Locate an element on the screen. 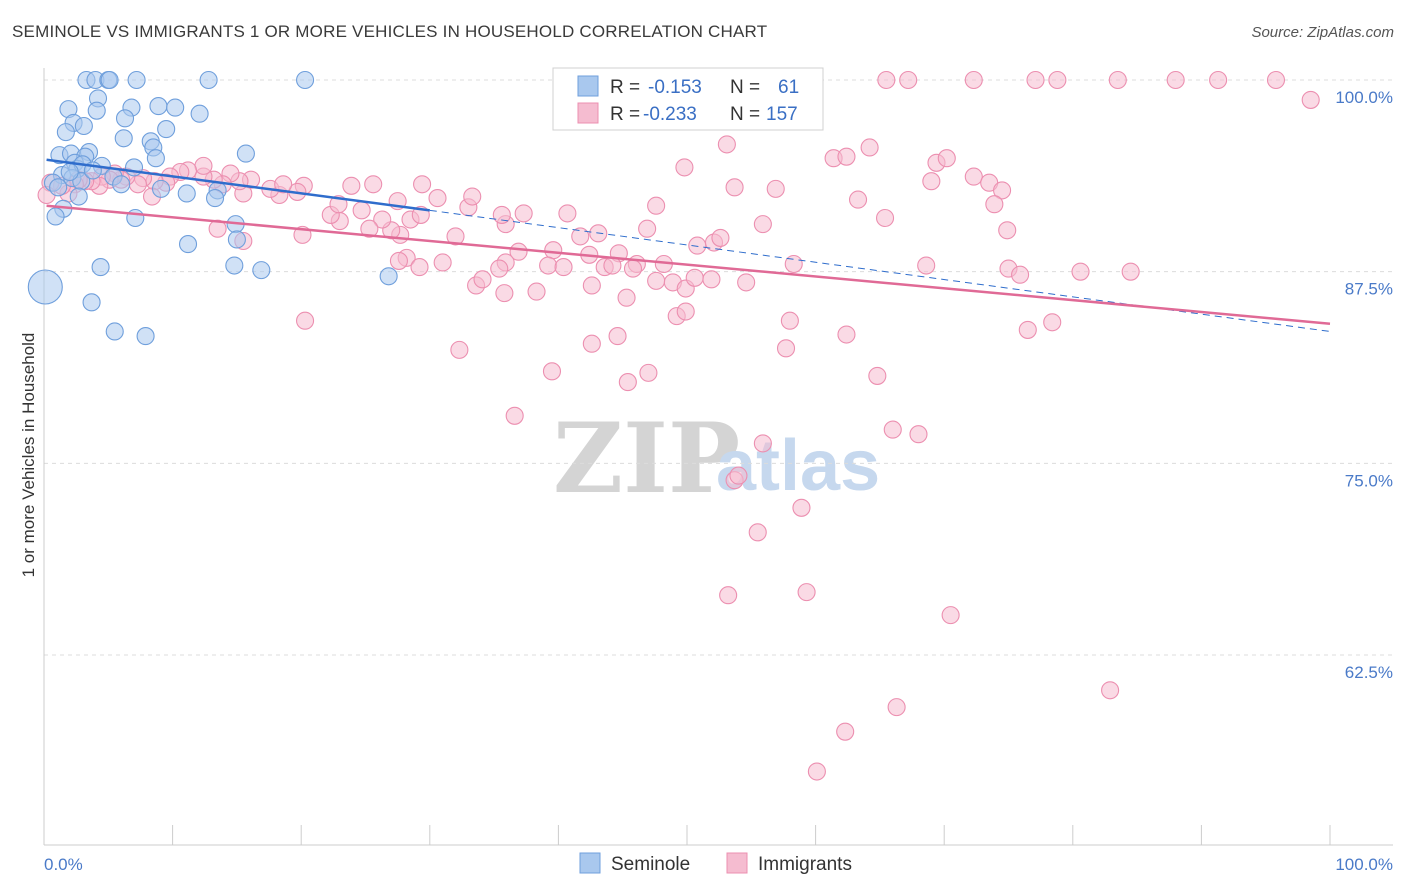 The width and height of the screenshot is (1406, 892). legend: R = -0.153 N = 61 R = -0.233 N = 157 is located at coordinates (688, 99).